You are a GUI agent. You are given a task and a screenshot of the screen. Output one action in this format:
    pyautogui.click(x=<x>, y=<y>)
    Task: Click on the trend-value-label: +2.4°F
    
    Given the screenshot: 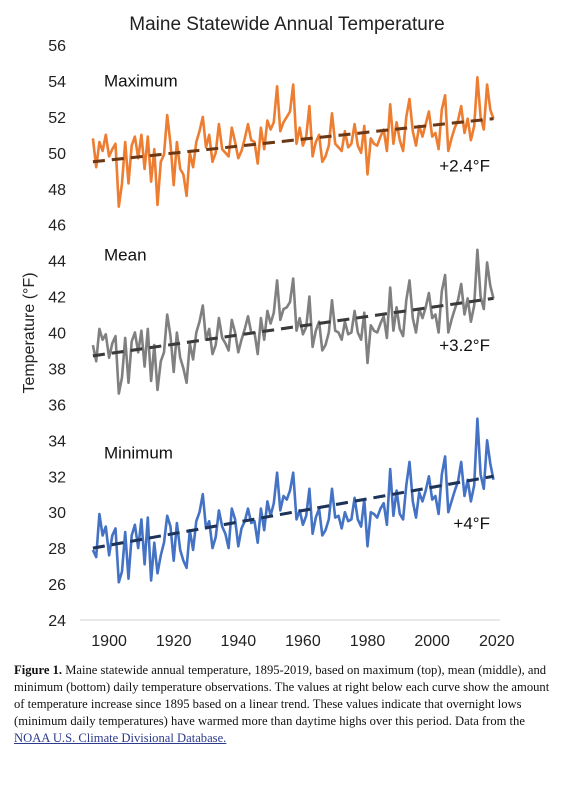 What is the action you would take?
    pyautogui.click(x=464, y=165)
    